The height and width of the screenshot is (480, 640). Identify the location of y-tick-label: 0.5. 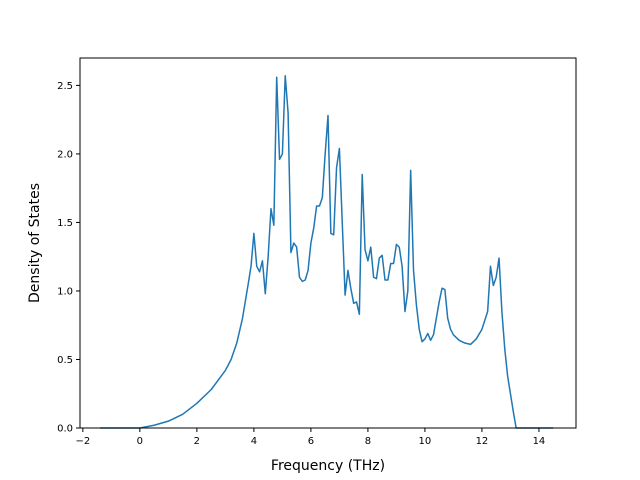
(65, 360).